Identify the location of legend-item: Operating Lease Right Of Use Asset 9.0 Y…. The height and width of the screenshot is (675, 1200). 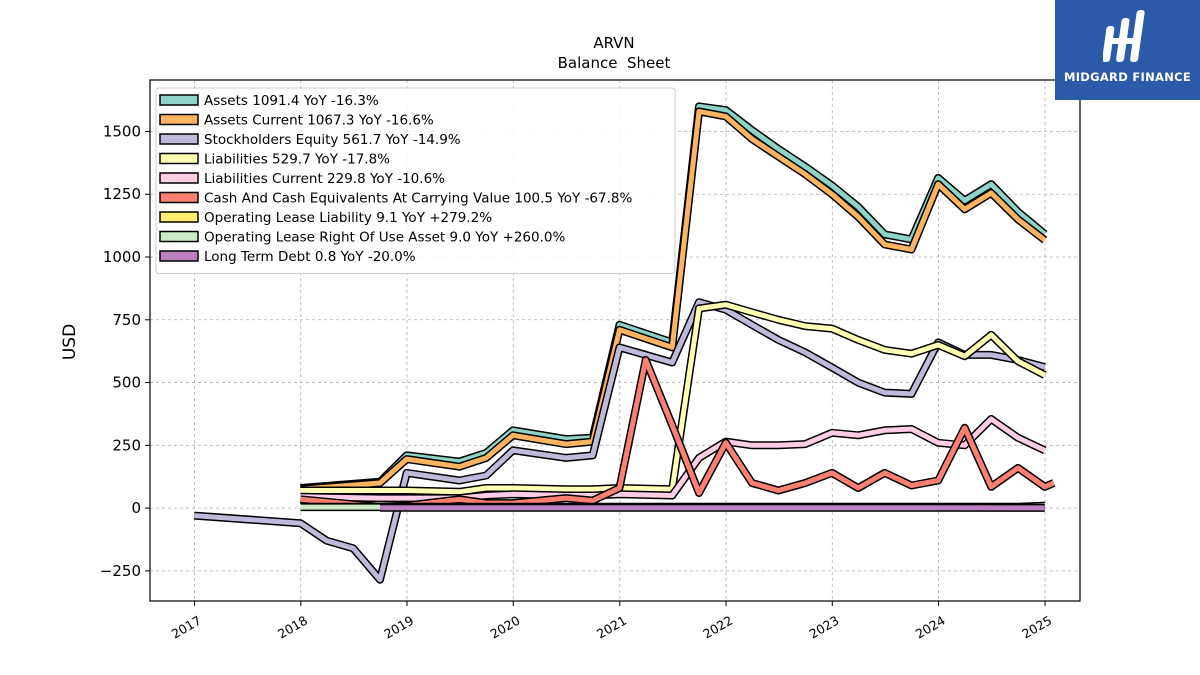
(362, 238).